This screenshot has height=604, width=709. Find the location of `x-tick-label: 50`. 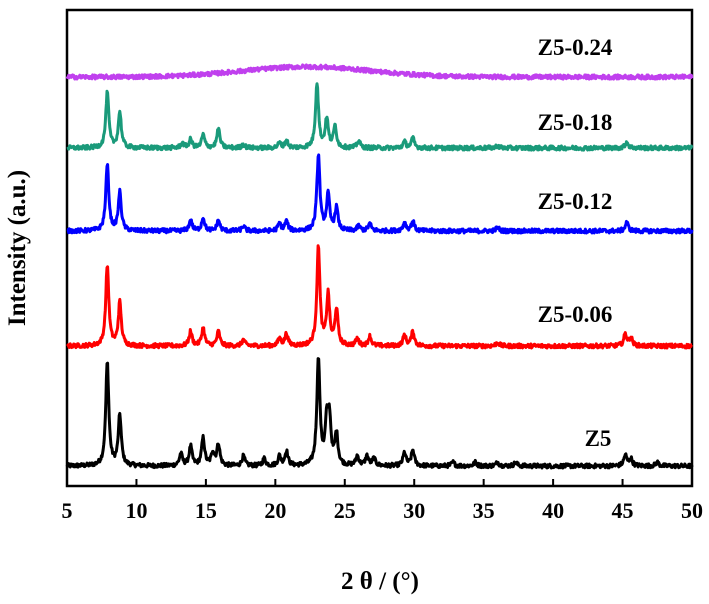

x-tick-label: 50 is located at coordinates (692, 510).